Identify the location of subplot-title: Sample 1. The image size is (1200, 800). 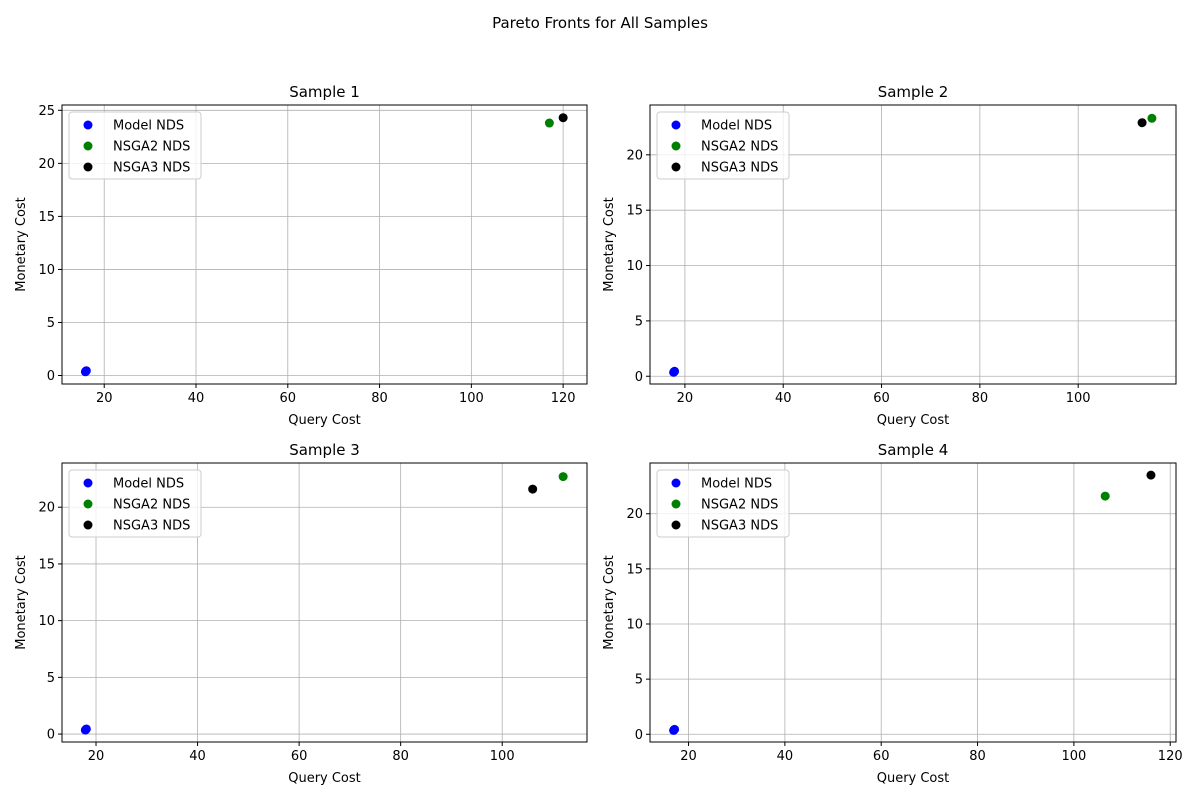
(324, 92).